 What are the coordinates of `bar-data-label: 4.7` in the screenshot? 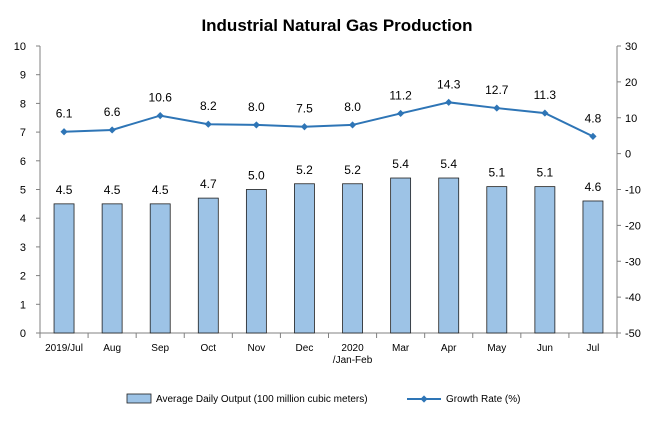 It's located at (208, 184).